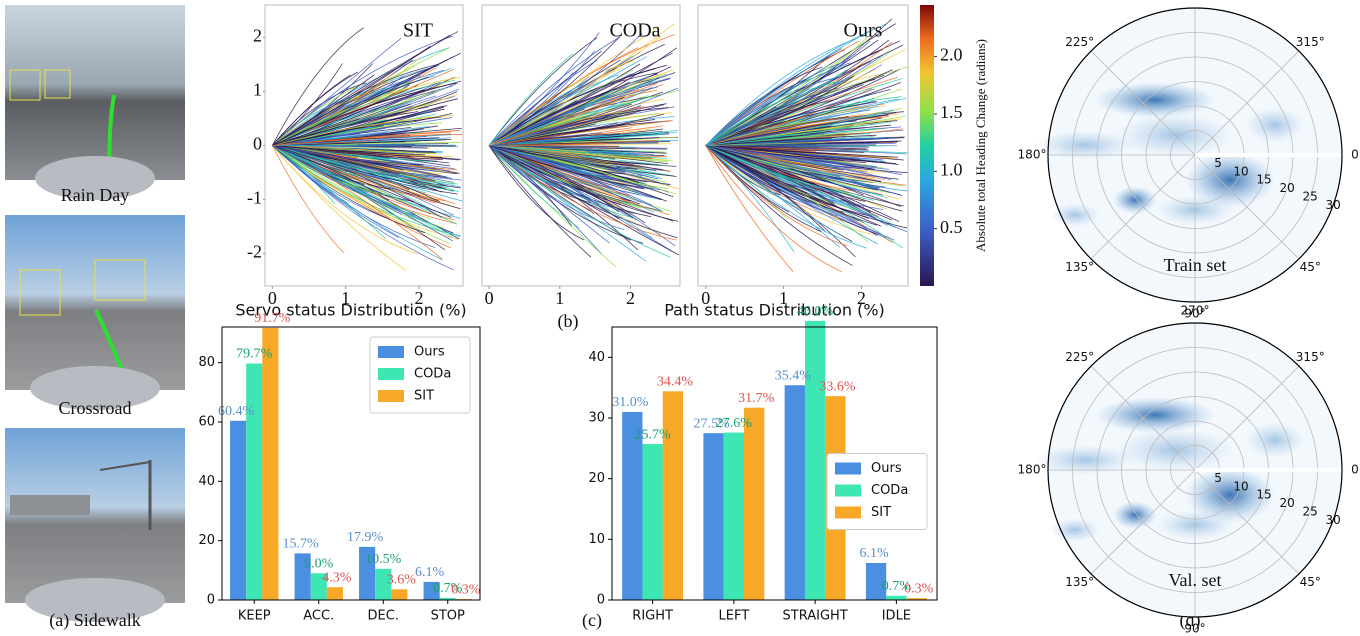 The height and width of the screenshot is (636, 1360). I want to click on x-tick-label: STOP, so click(448, 616).